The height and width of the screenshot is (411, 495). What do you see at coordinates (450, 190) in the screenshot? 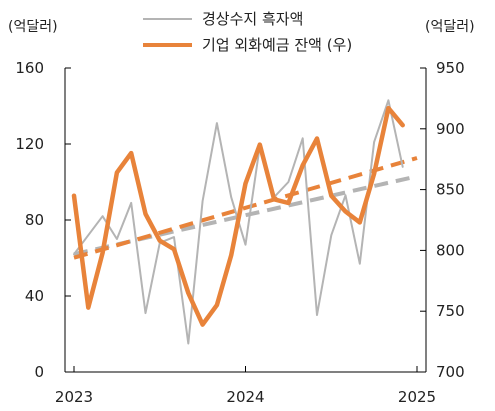
I see `right-tick-label: 850` at bounding box center [450, 190].